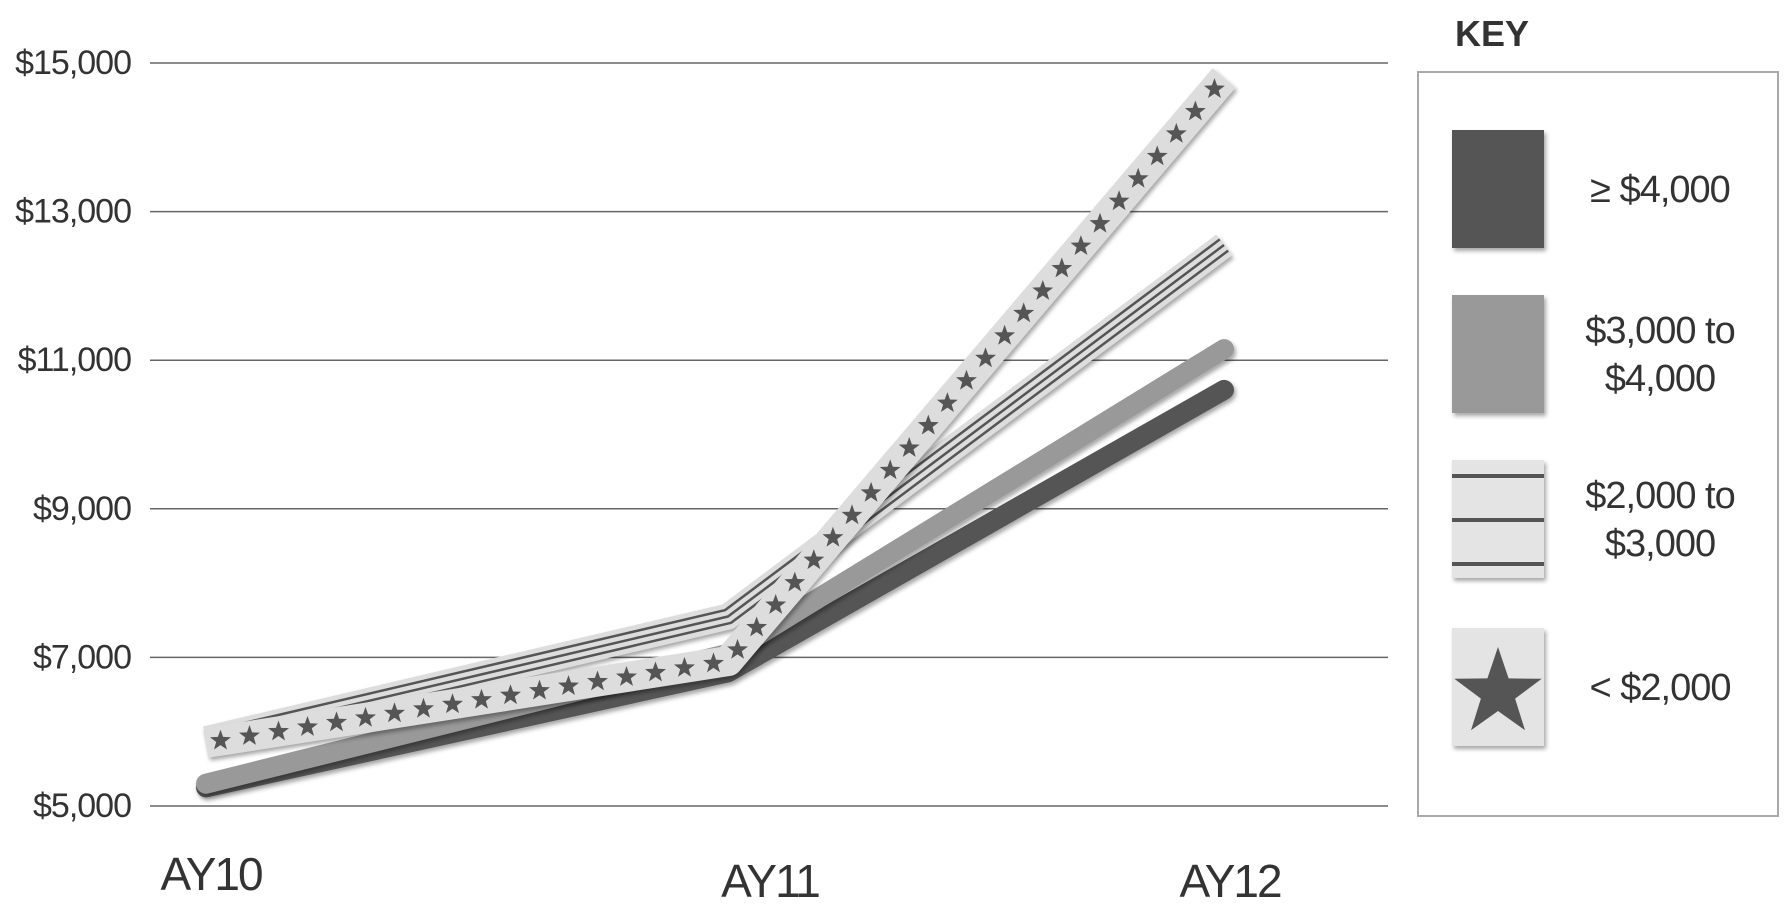 The width and height of the screenshot is (1786, 918). I want to click on legend-label: < $2,000, so click(1660, 688).